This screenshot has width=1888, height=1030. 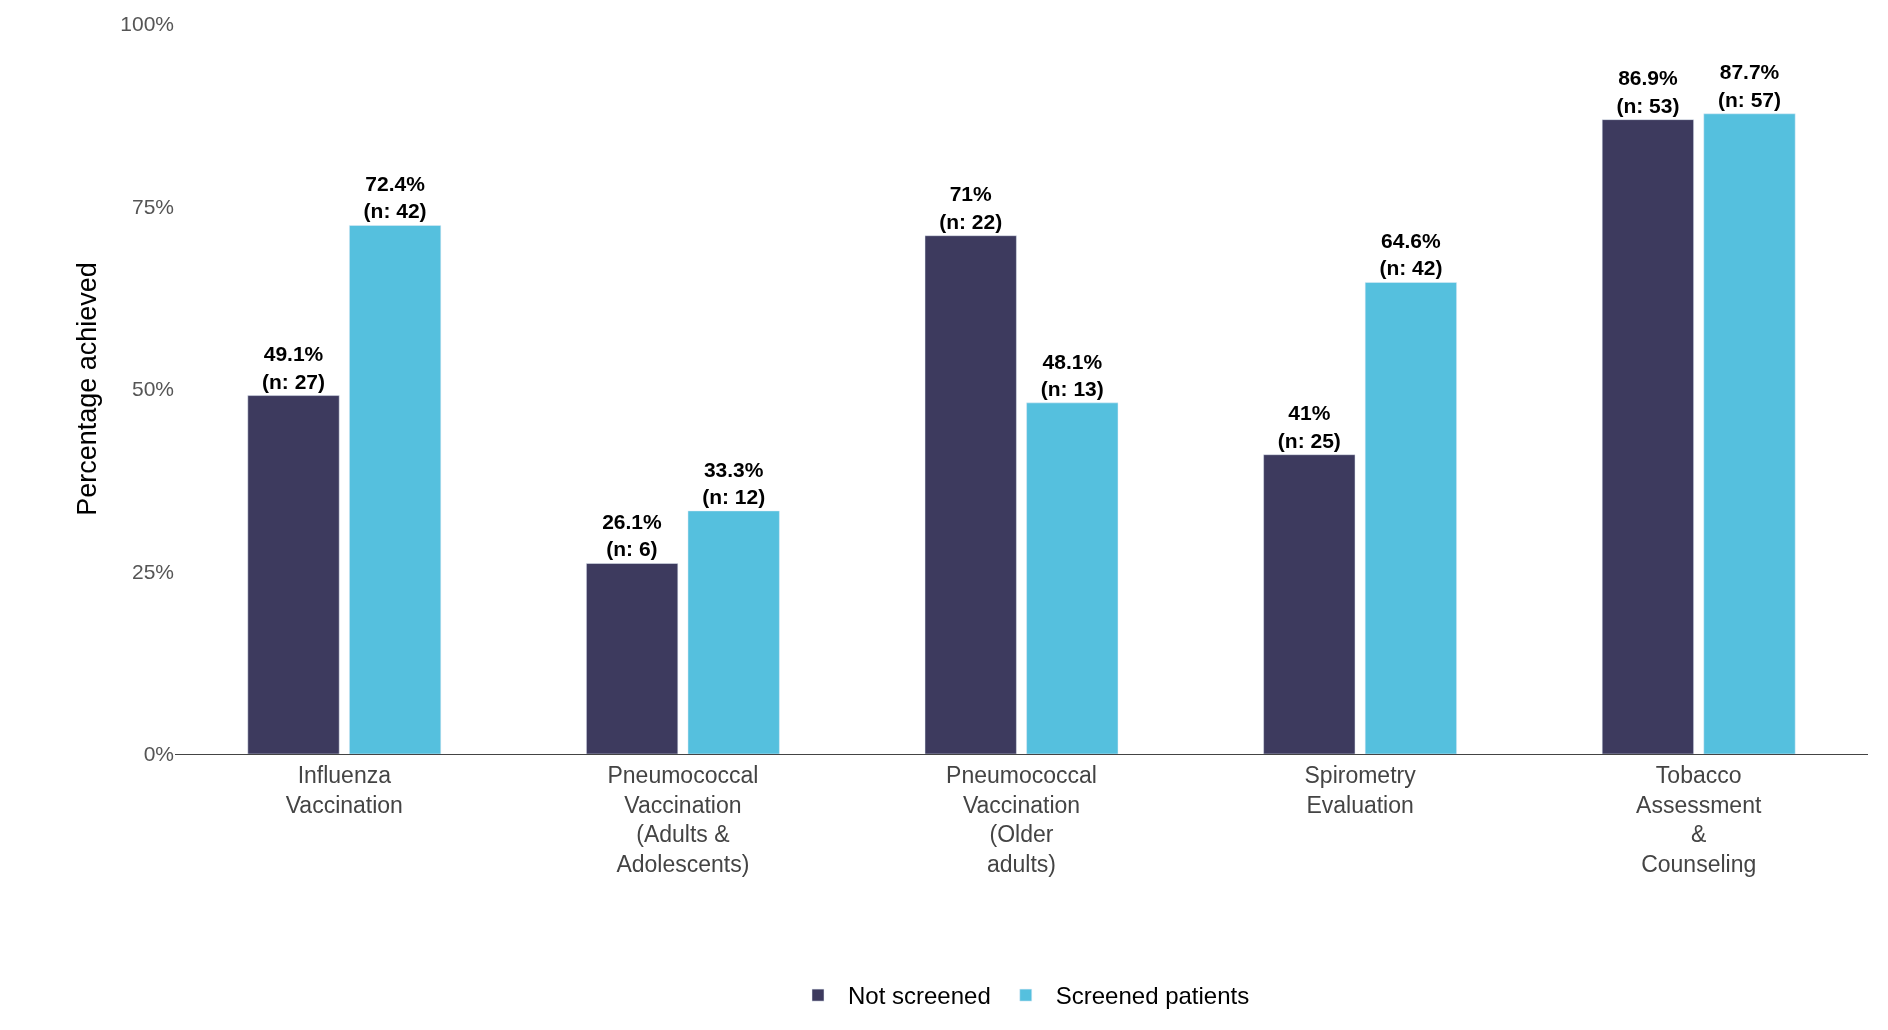 What do you see at coordinates (1749, 85) in the screenshot?
I see `data-label: 87.7% (n: 57)` at bounding box center [1749, 85].